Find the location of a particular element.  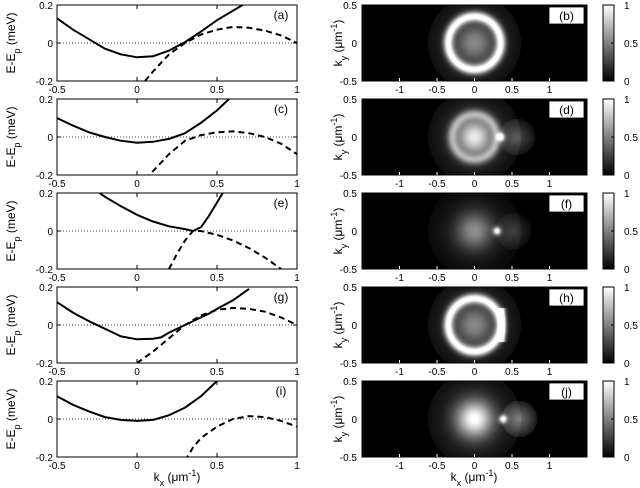

panel-label-box is located at coordinates (566, 297).